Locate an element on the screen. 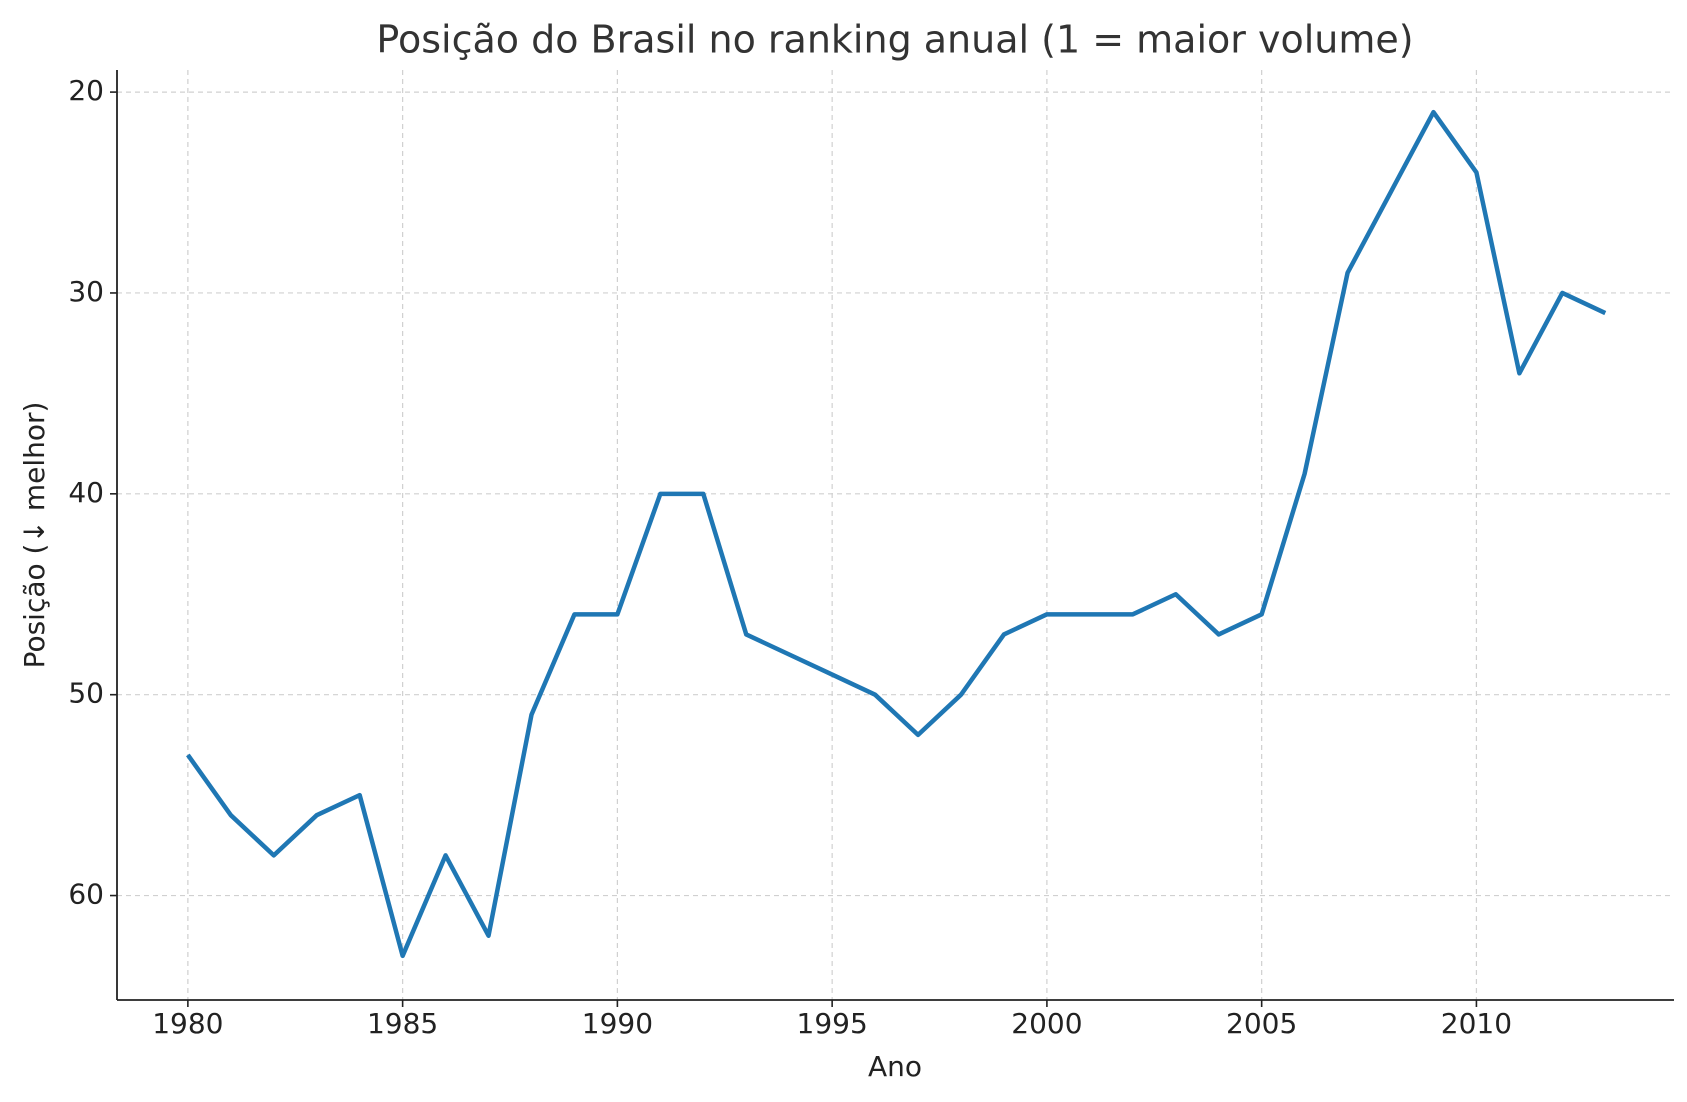  x-tick-label: 1980 is located at coordinates (187, 1023).